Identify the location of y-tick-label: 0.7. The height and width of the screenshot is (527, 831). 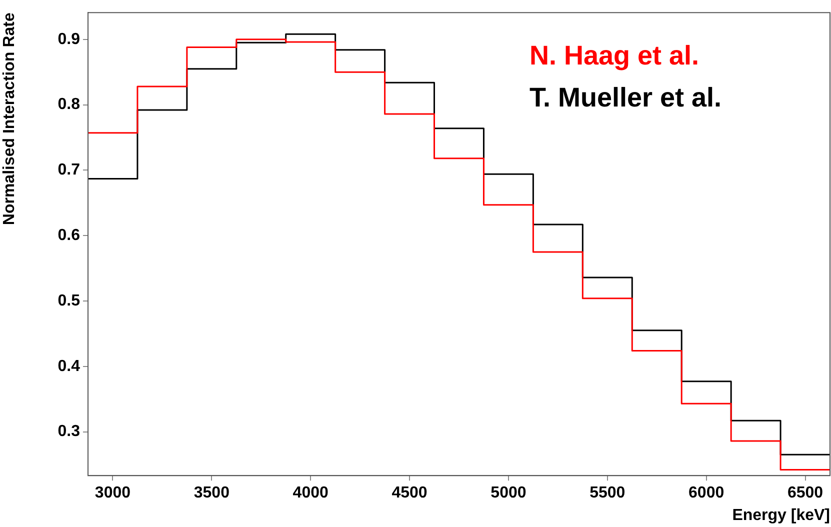
(69, 170).